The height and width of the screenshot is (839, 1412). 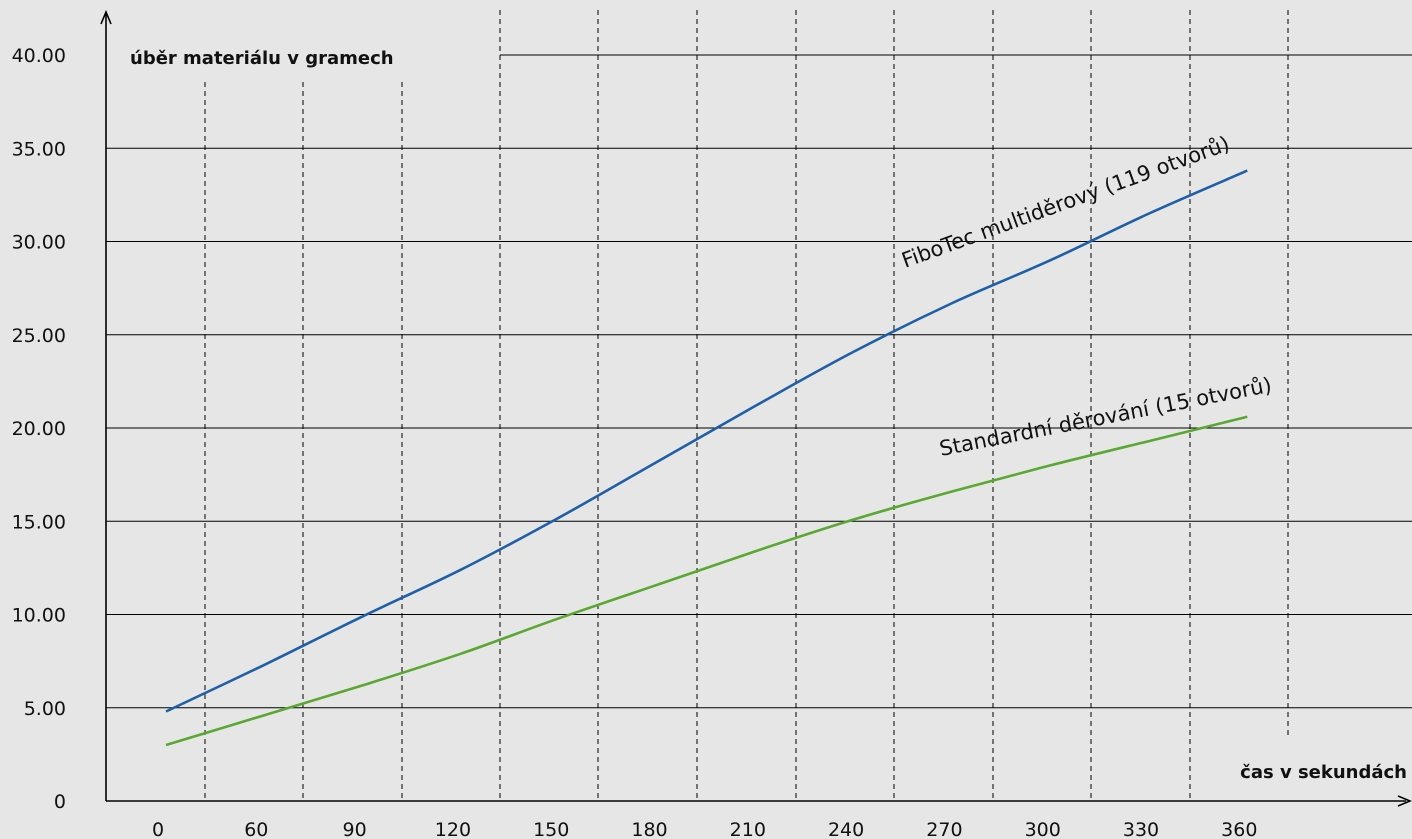 What do you see at coordinates (846, 829) in the screenshot?
I see `x-tick-label: 240` at bounding box center [846, 829].